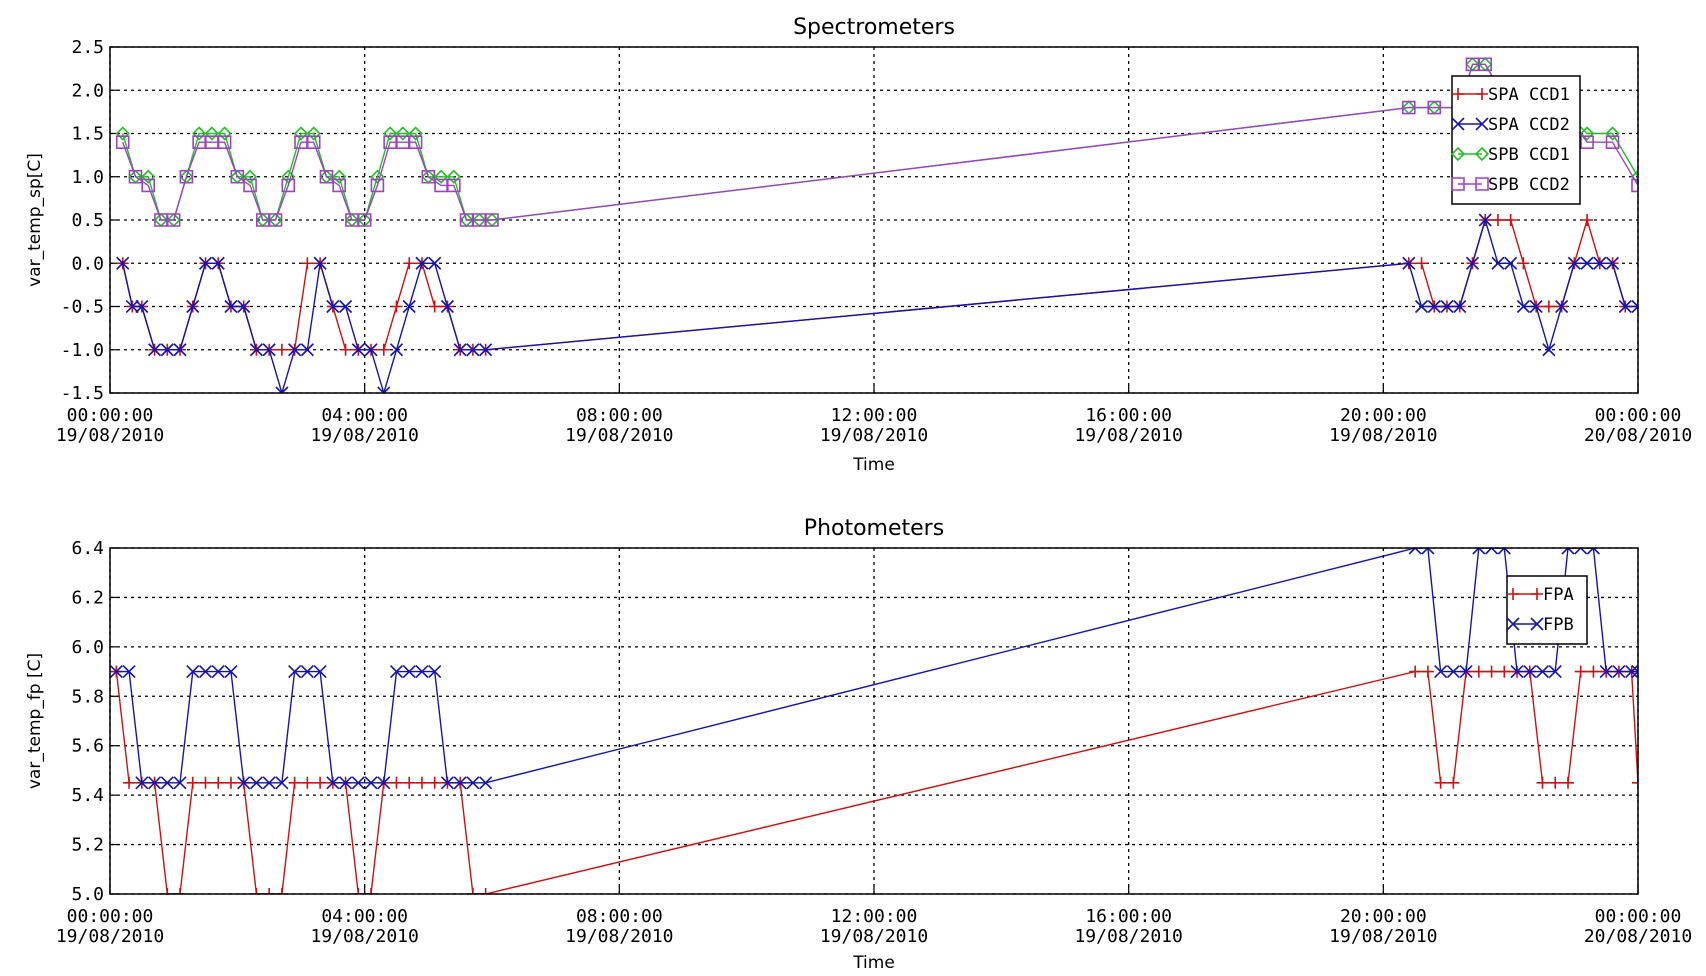 This screenshot has height=976, width=1706. What do you see at coordinates (874, 916) in the screenshot?
I see `x-tick-time-label: 12:00:00` at bounding box center [874, 916].